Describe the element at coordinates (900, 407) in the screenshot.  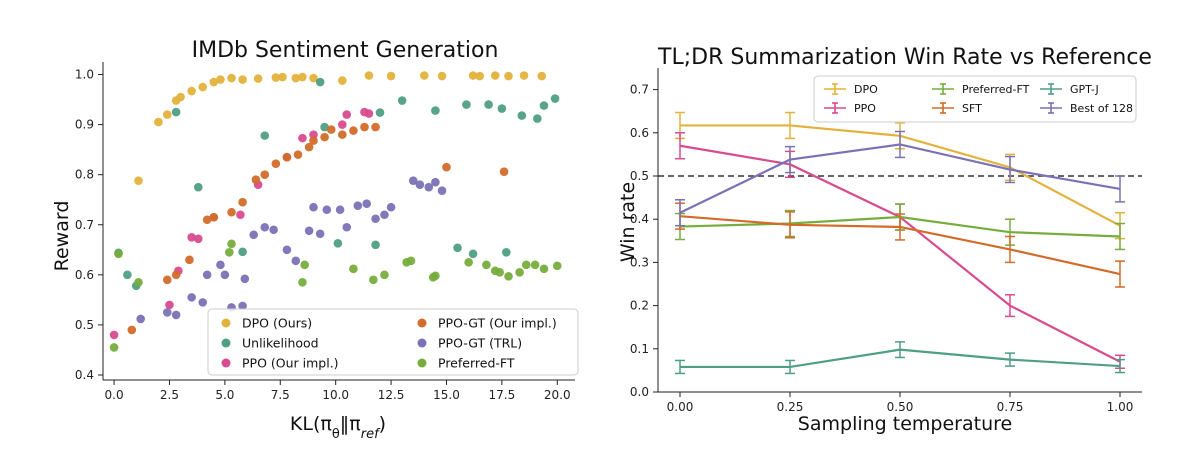
I see `x-tick-label: 0.50` at that location.